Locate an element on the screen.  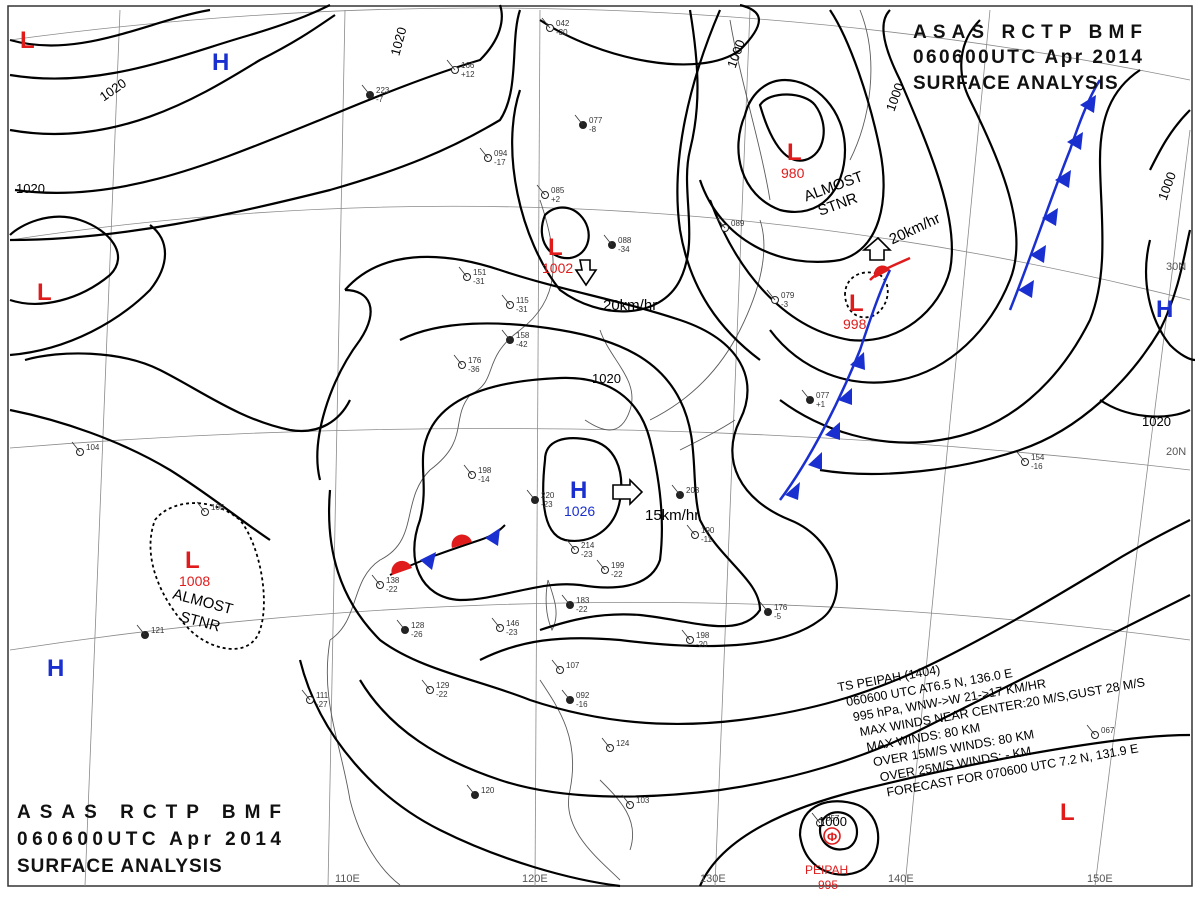
latitude-line is located at coordinates (600, 44).